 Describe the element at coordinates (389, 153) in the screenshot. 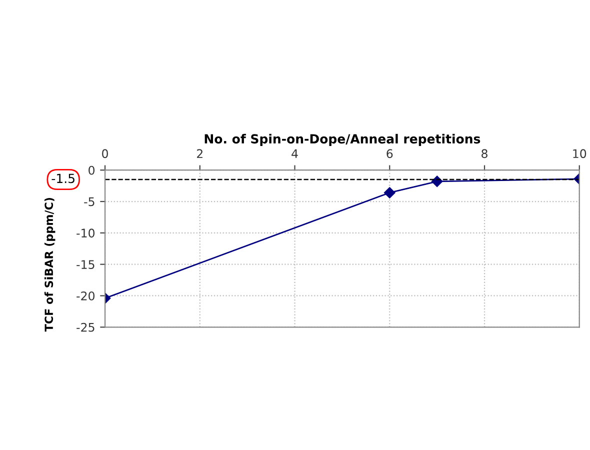

I see `x-tick-label: 6` at that location.